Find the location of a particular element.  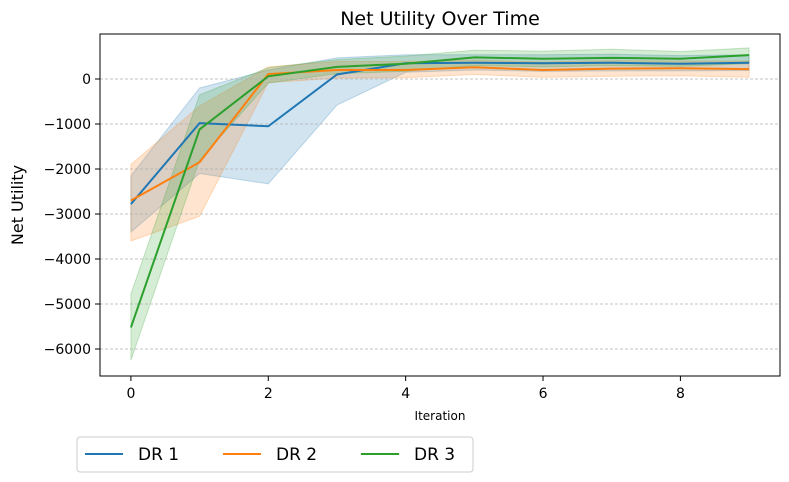

x-tick-label: 6 is located at coordinates (543, 394).